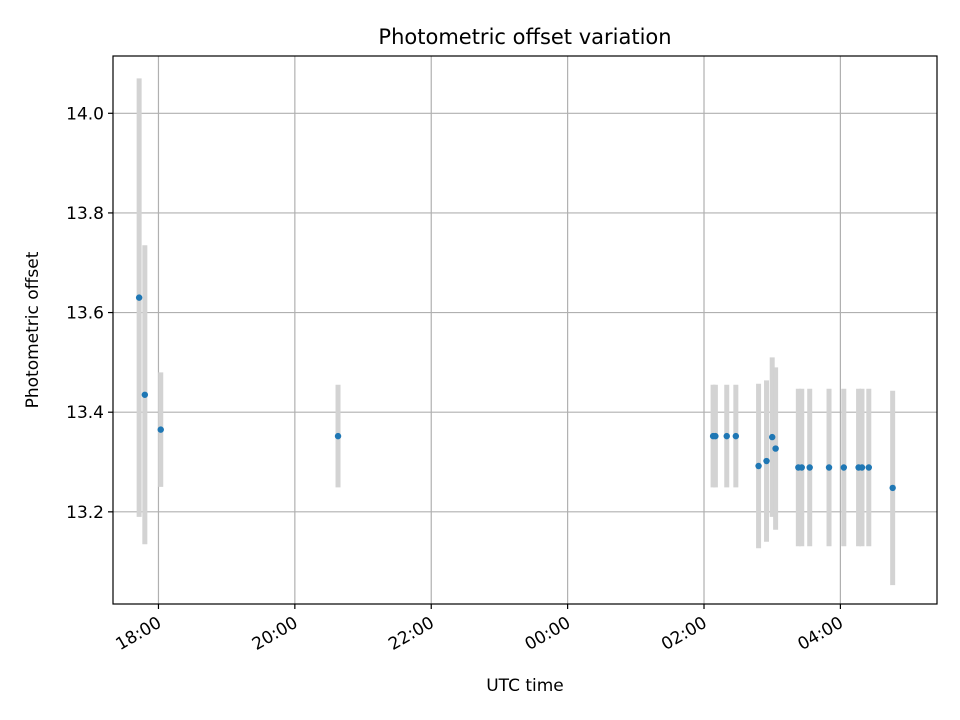 This screenshot has width=960, height=720. I want to click on y-tick-label: 14.0, so click(85, 114).